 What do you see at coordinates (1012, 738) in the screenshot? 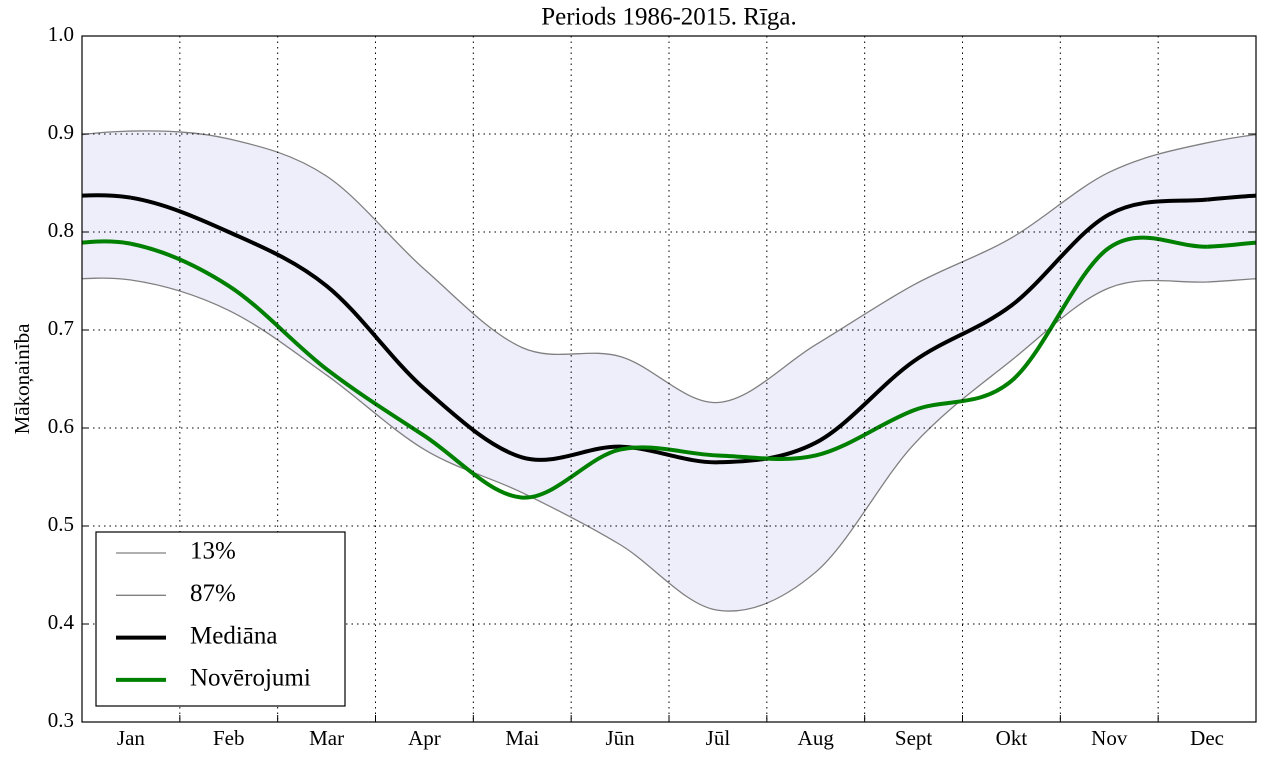
I see `x-tick-label: Okt` at bounding box center [1012, 738].